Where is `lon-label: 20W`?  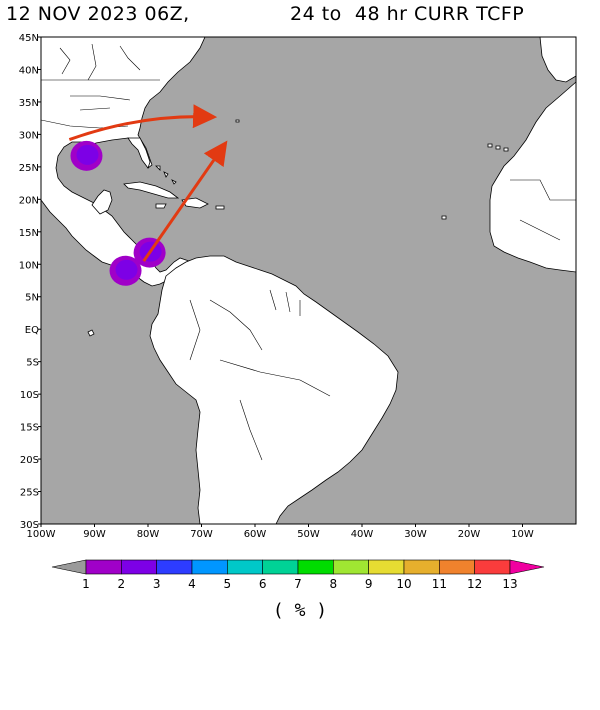
lon-label: 20W is located at coordinates (469, 534).